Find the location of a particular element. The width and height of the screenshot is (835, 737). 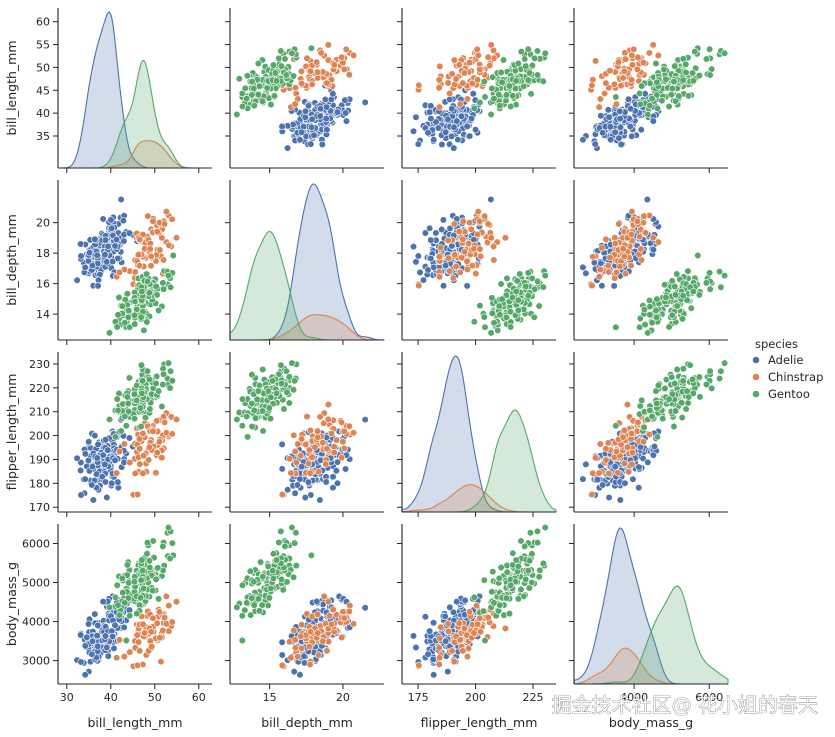

x-tick-label: 175 is located at coordinates (418, 697).